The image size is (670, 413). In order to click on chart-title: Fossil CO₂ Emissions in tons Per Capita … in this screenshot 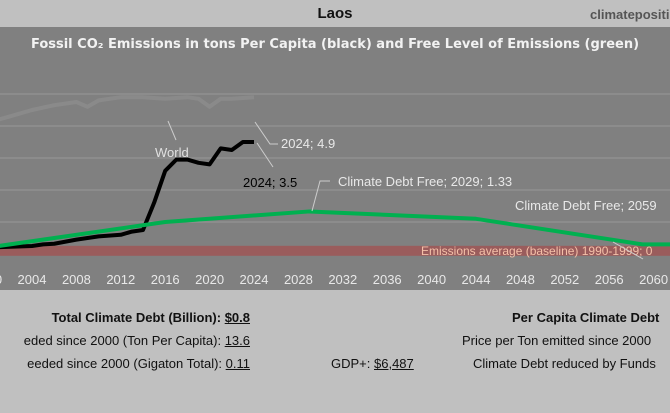, I will do `click(335, 44)`.